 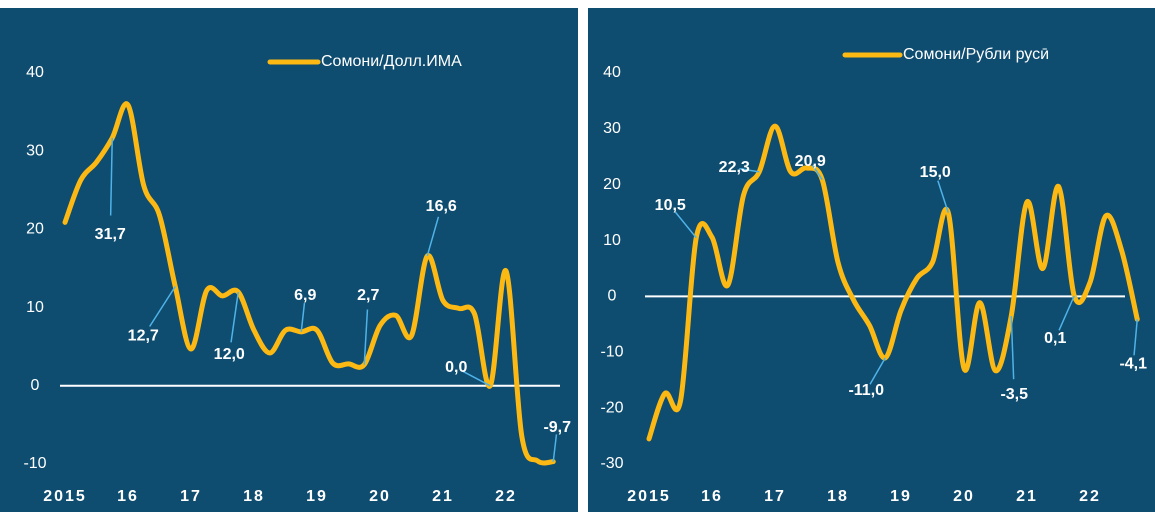 What do you see at coordinates (611, 407) in the screenshot?
I see `y-tick-label: -20` at bounding box center [611, 407].